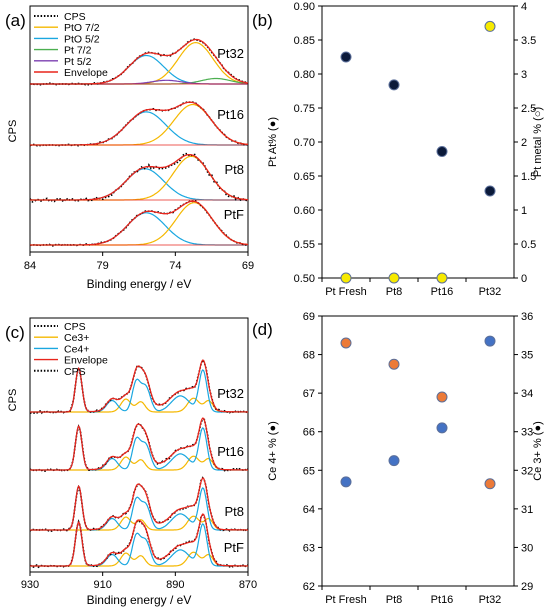 Image resolution: width=550 pixels, height=608 pixels. What do you see at coordinates (234, 547) in the screenshot?
I see `panel-c-spectrum-label: PtF` at bounding box center [234, 547].